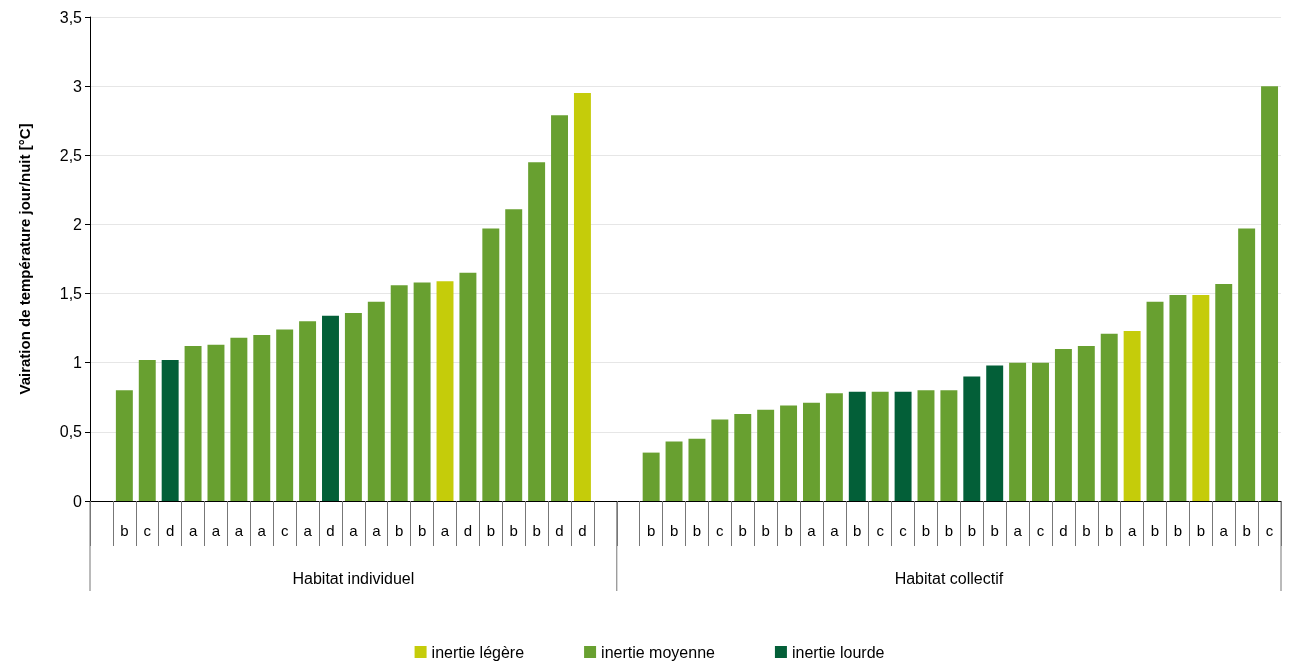 The image size is (1299, 667). What do you see at coordinates (838, 652) in the screenshot?
I see `legend-label: inertie lourde` at bounding box center [838, 652].